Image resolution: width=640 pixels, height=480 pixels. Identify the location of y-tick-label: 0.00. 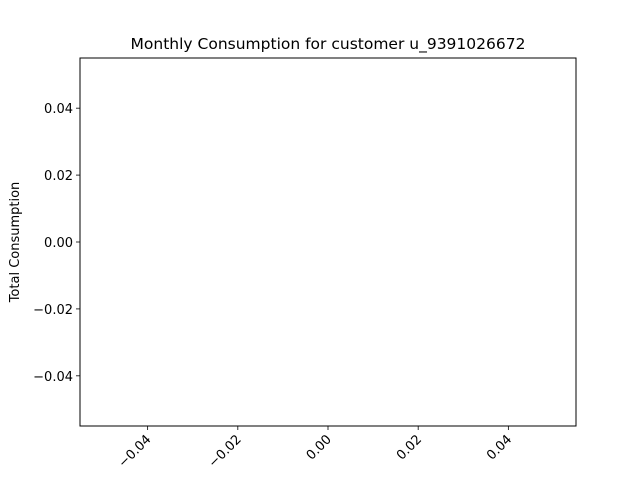
(58, 243).